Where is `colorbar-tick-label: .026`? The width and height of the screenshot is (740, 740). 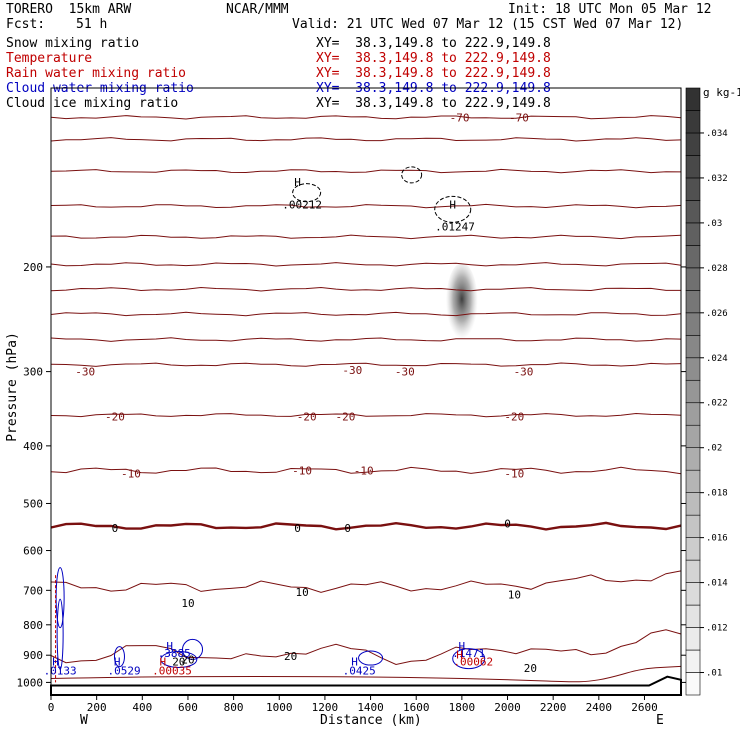
colorbar-tick-label: .026 is located at coordinates (717, 314).